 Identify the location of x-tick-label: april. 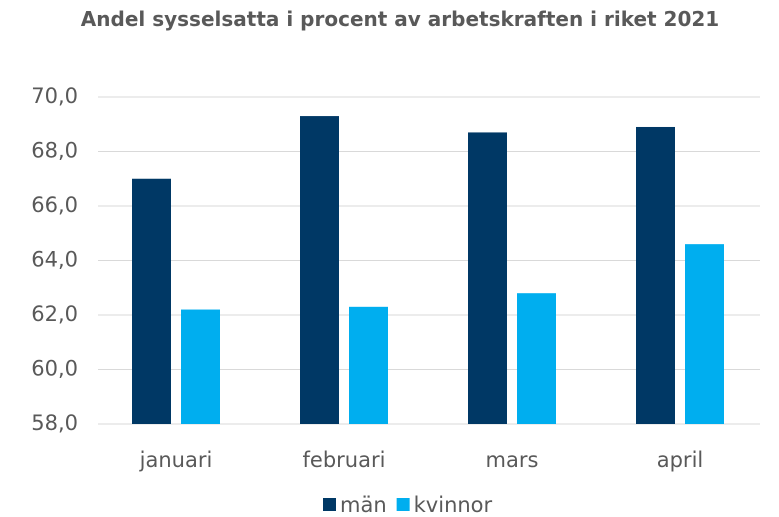
(680, 460).